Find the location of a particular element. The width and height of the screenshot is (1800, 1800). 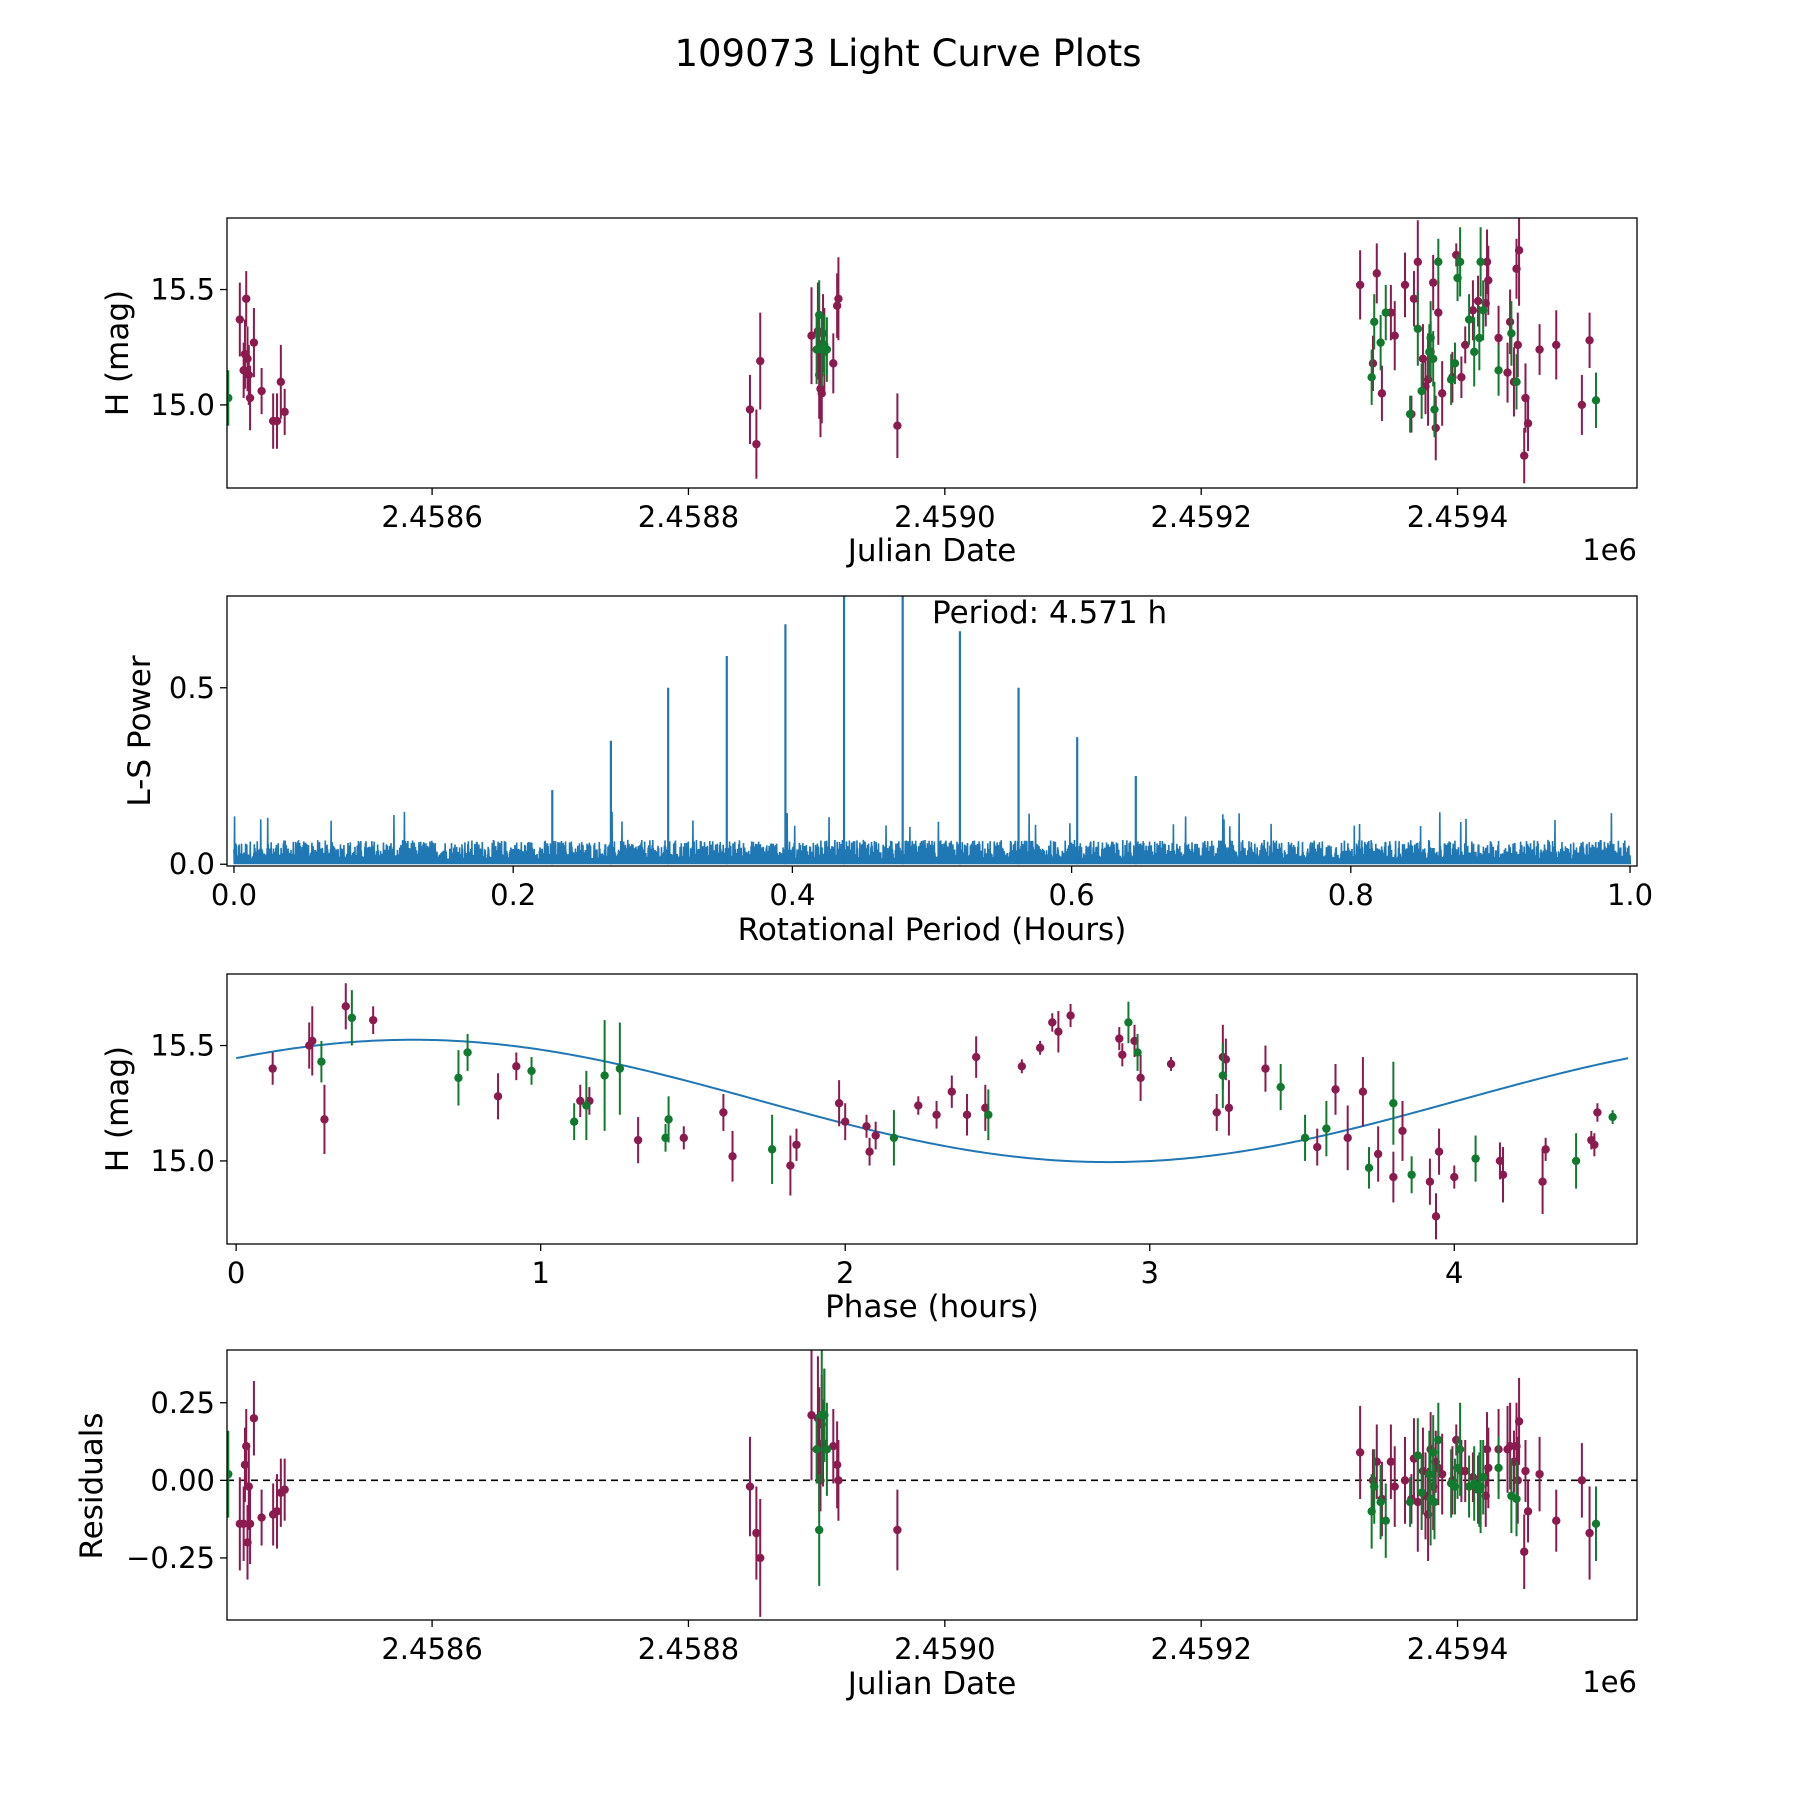

x-tick-label: 2.4590 is located at coordinates (944, 517).